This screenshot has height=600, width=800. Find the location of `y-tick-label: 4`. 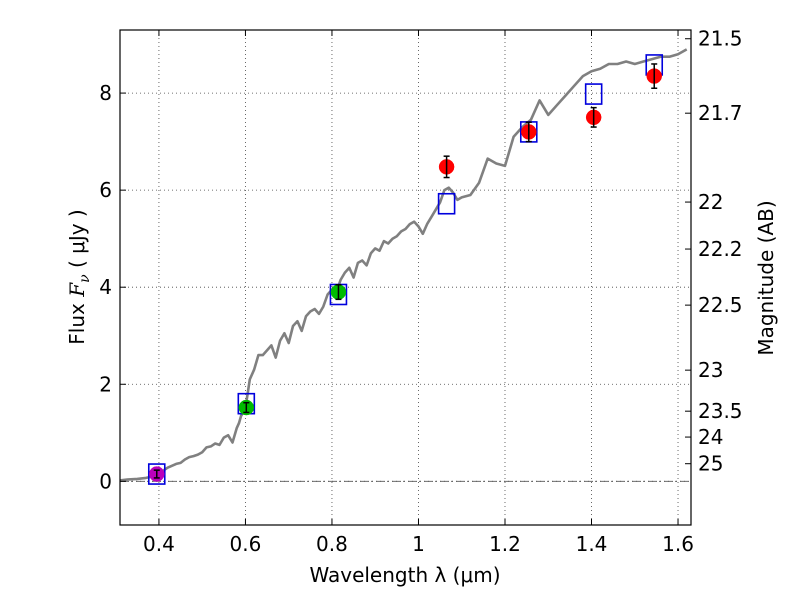

y-tick-label: 4 is located at coordinates (105, 287).